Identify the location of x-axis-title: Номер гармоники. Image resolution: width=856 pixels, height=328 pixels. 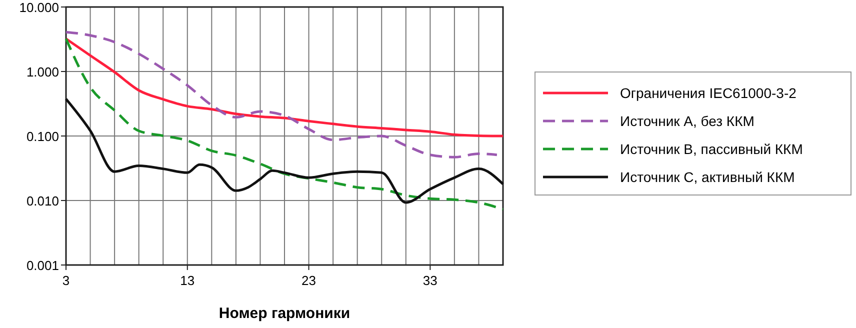
(284, 313).